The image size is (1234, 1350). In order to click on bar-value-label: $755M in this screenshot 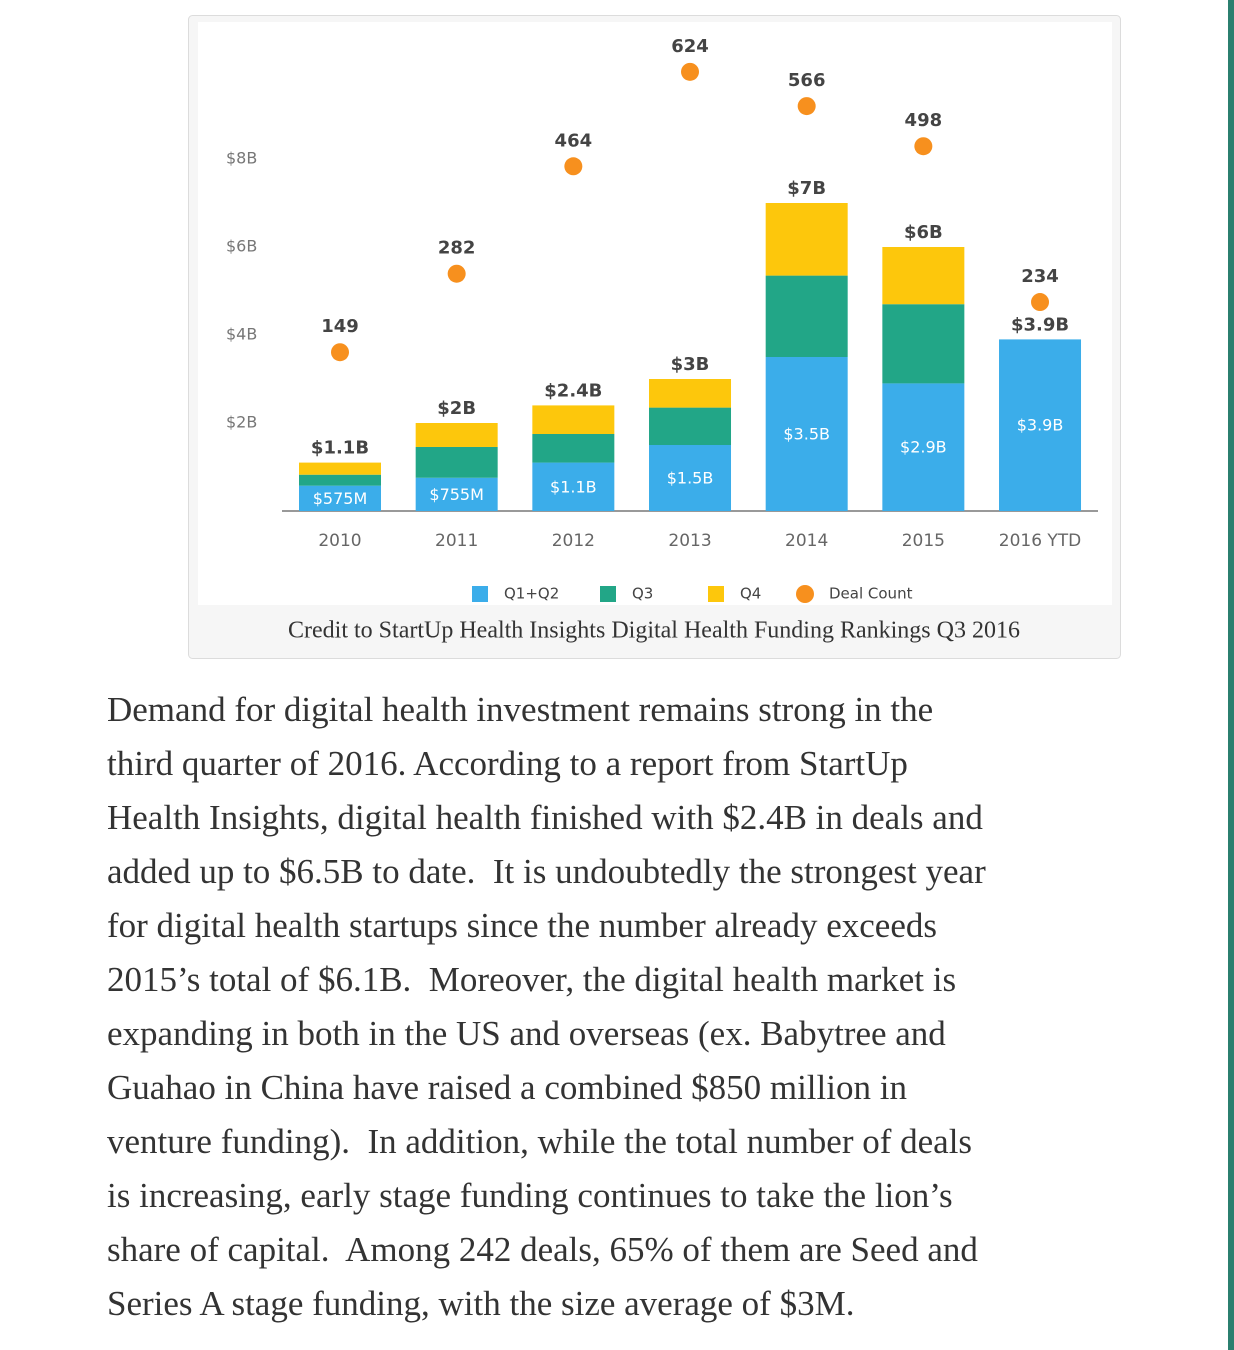, I will do `click(456, 494)`.